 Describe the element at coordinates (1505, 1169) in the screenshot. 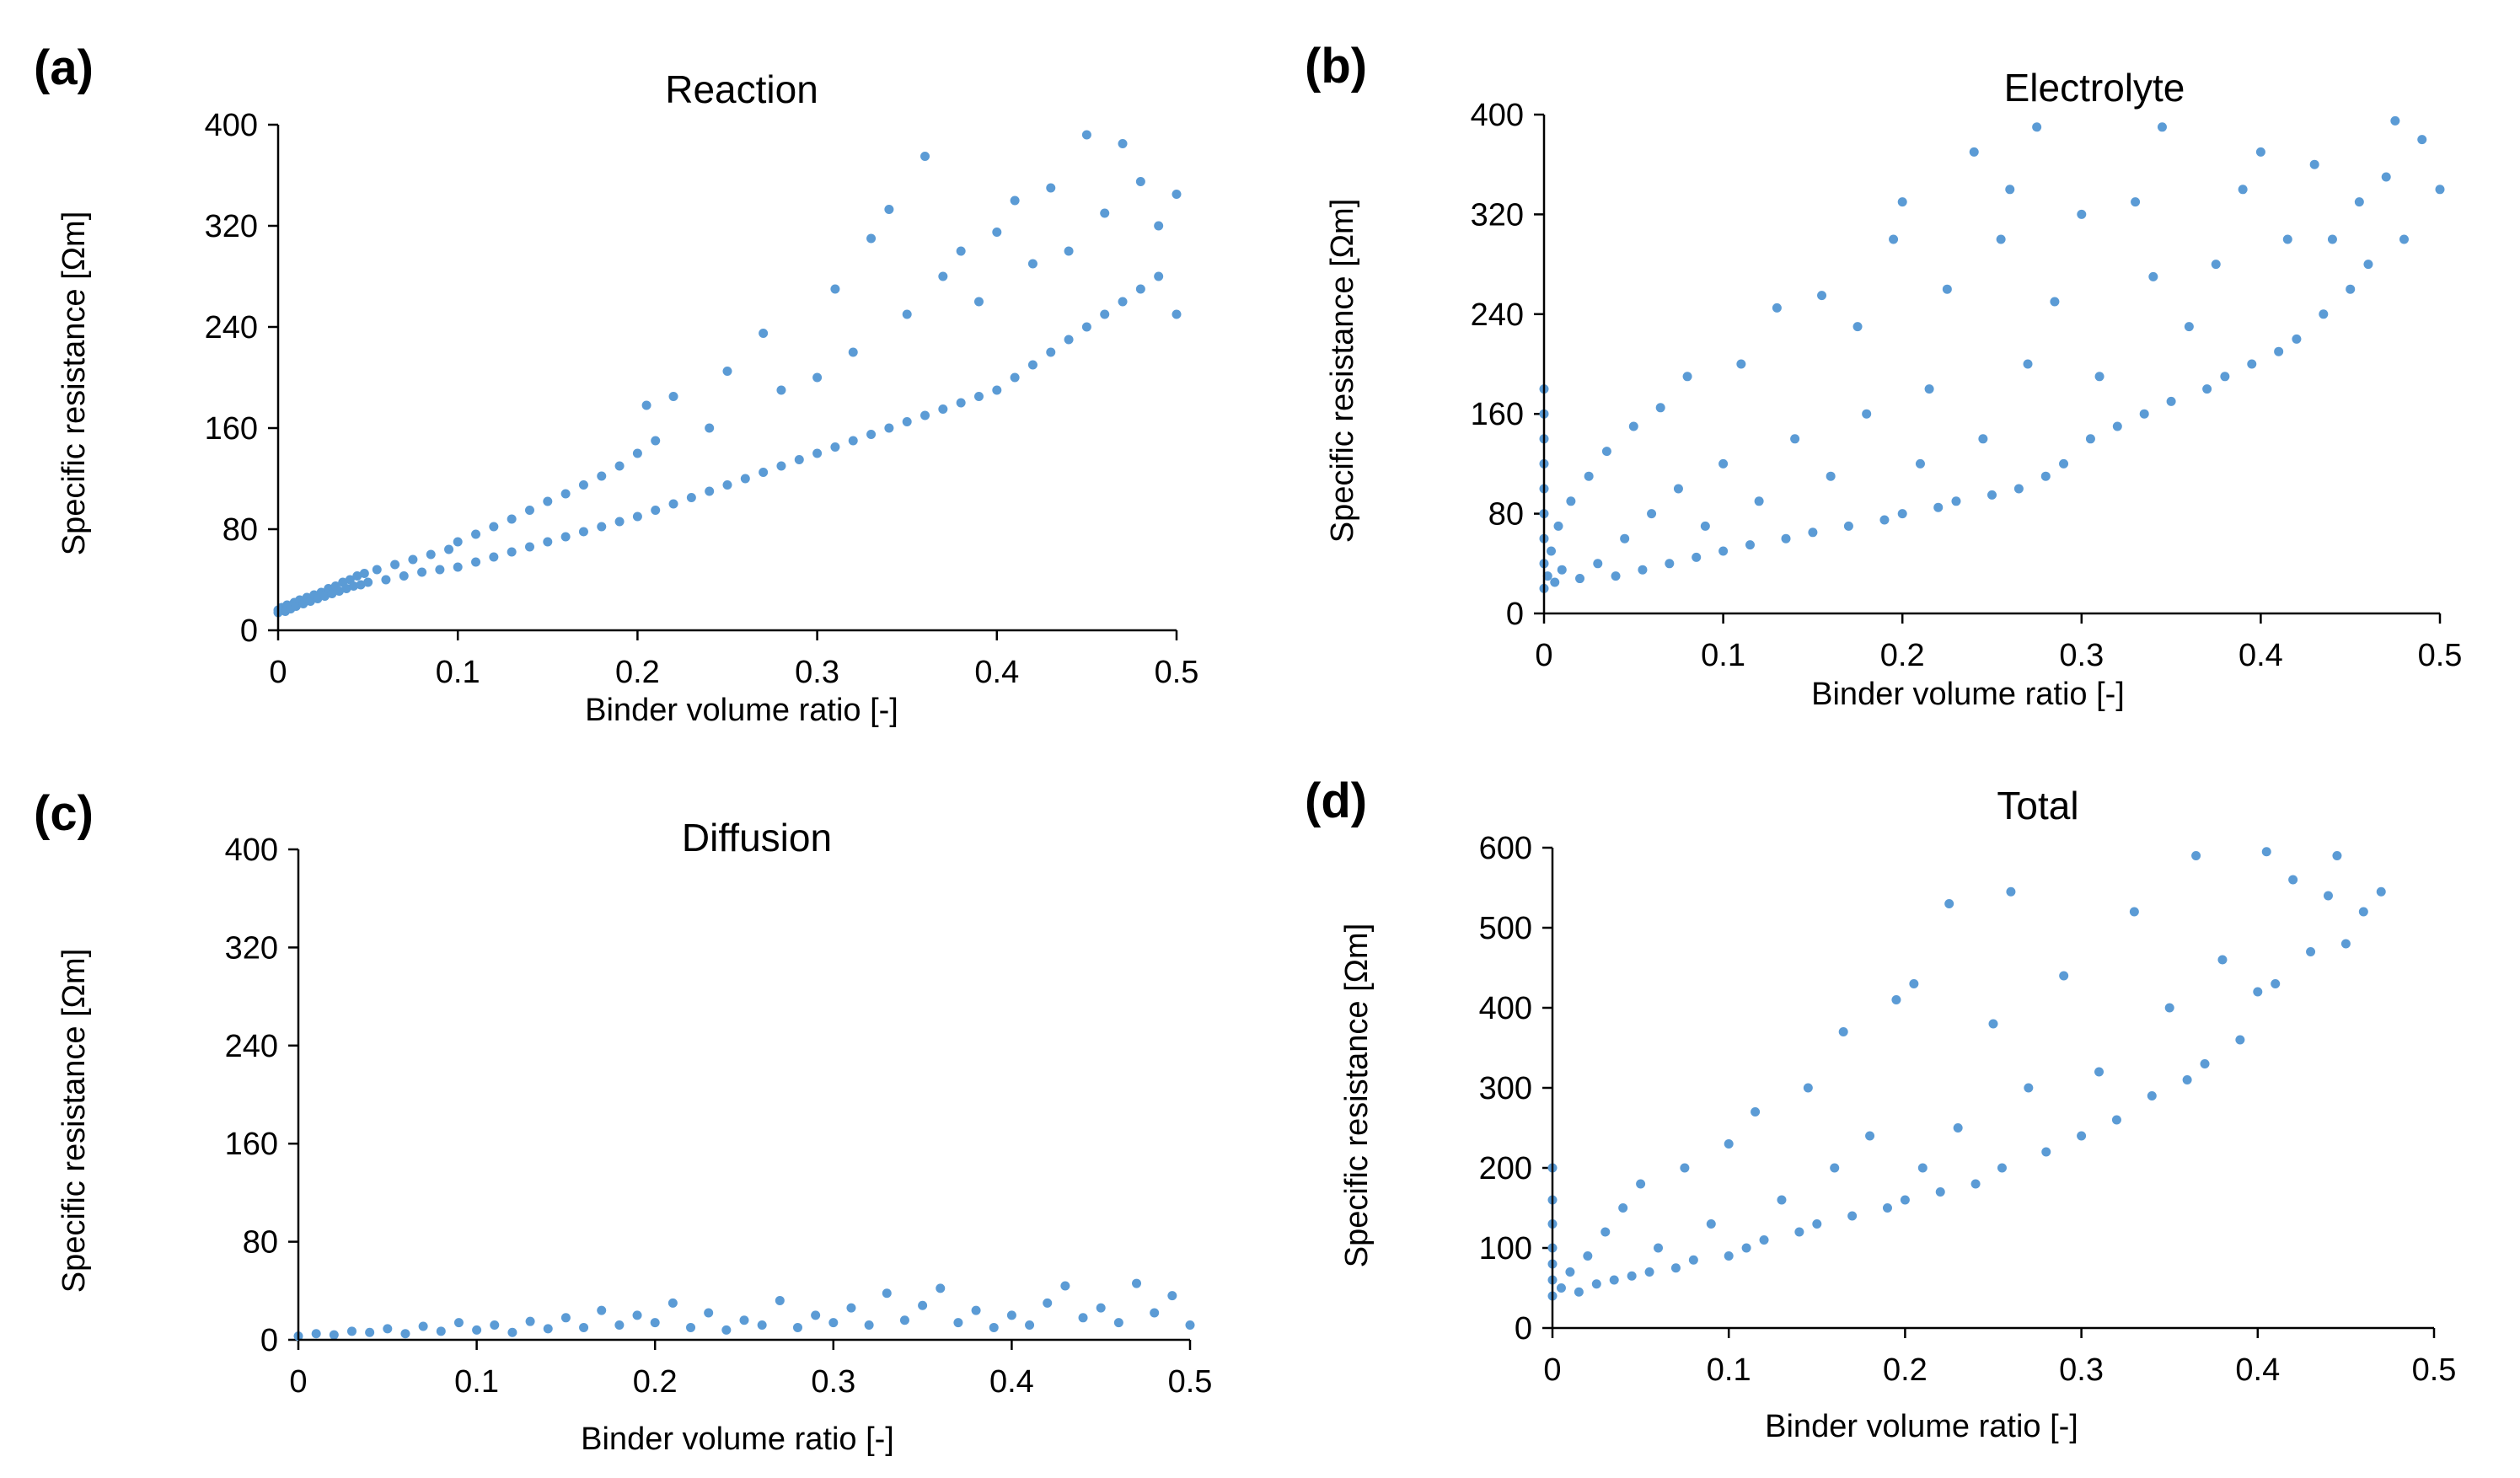

I see `panel-d-ytick-label: 200` at that location.